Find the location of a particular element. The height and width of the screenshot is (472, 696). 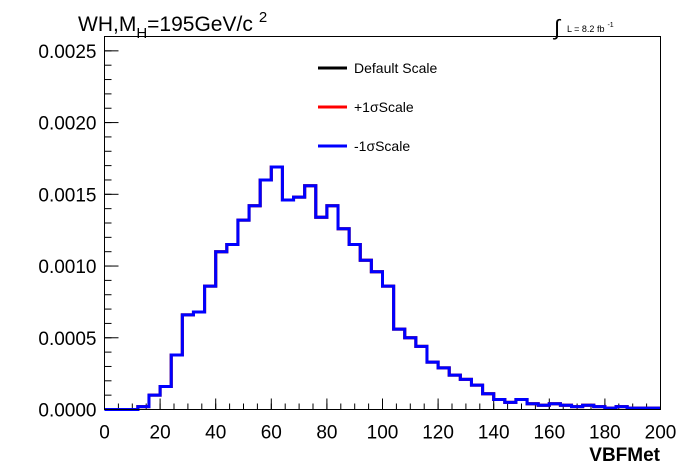

title-subscript: H is located at coordinates (141, 33).